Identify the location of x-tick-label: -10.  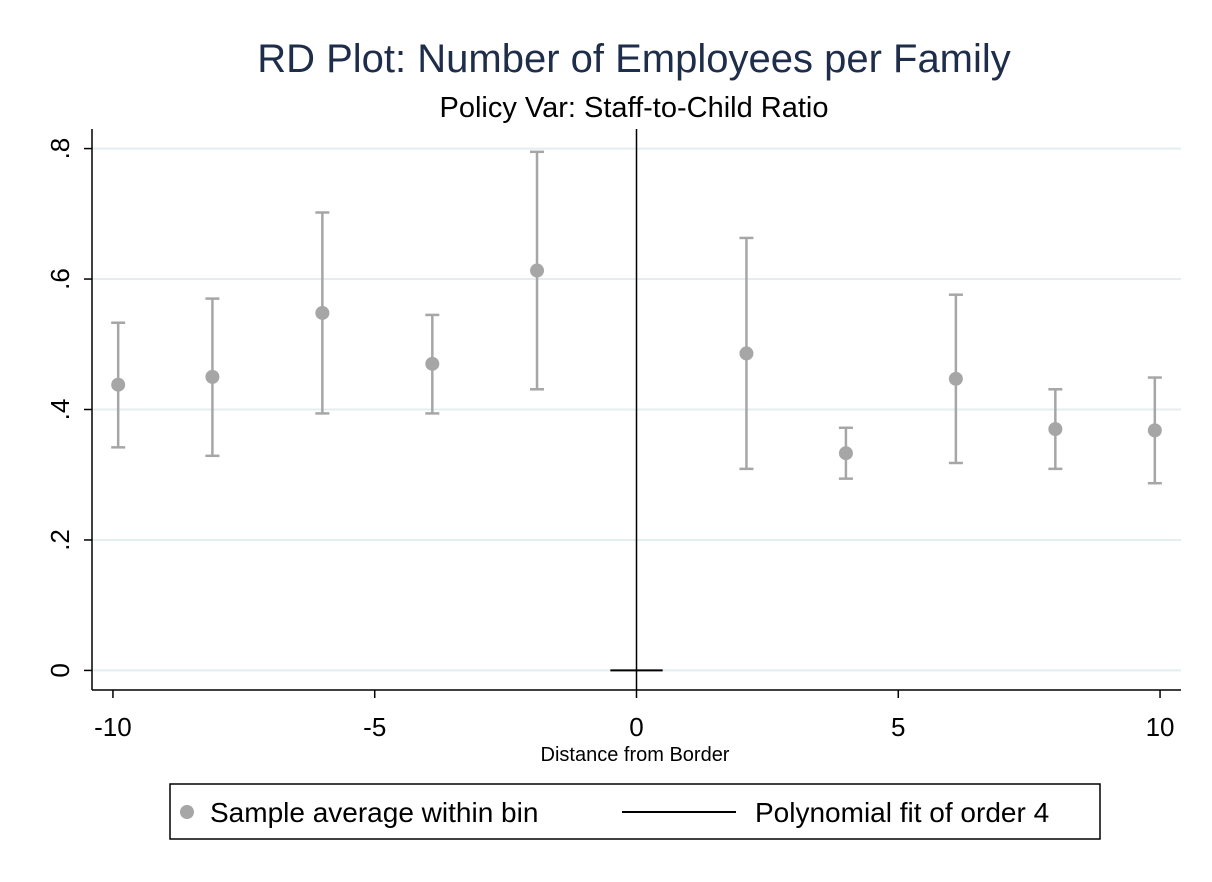
(113, 727).